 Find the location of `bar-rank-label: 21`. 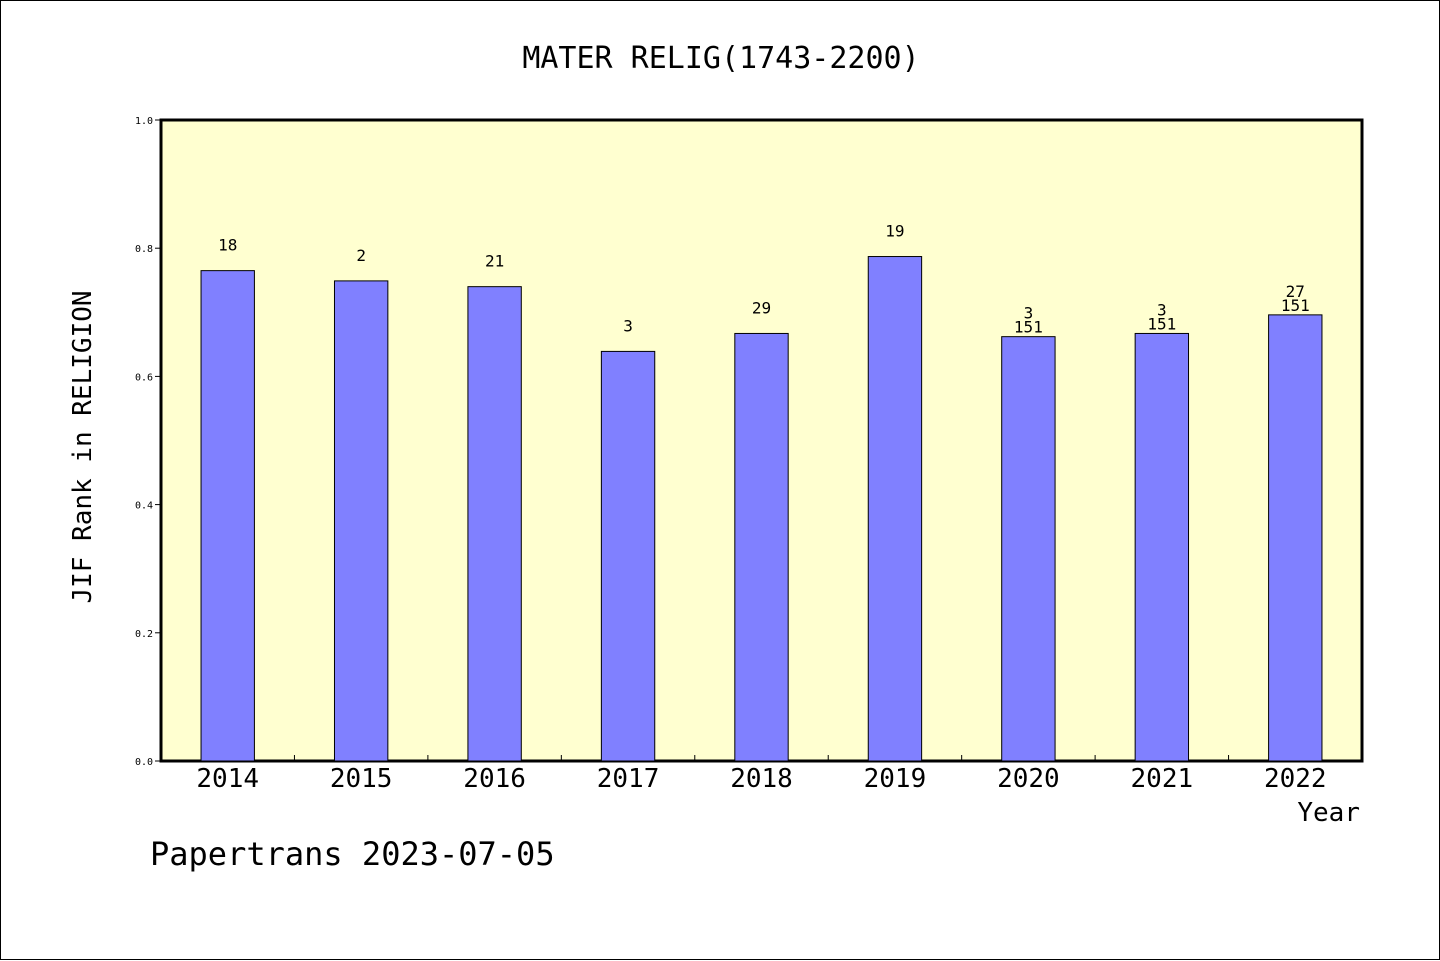

bar-rank-label: 21 is located at coordinates (494, 261).